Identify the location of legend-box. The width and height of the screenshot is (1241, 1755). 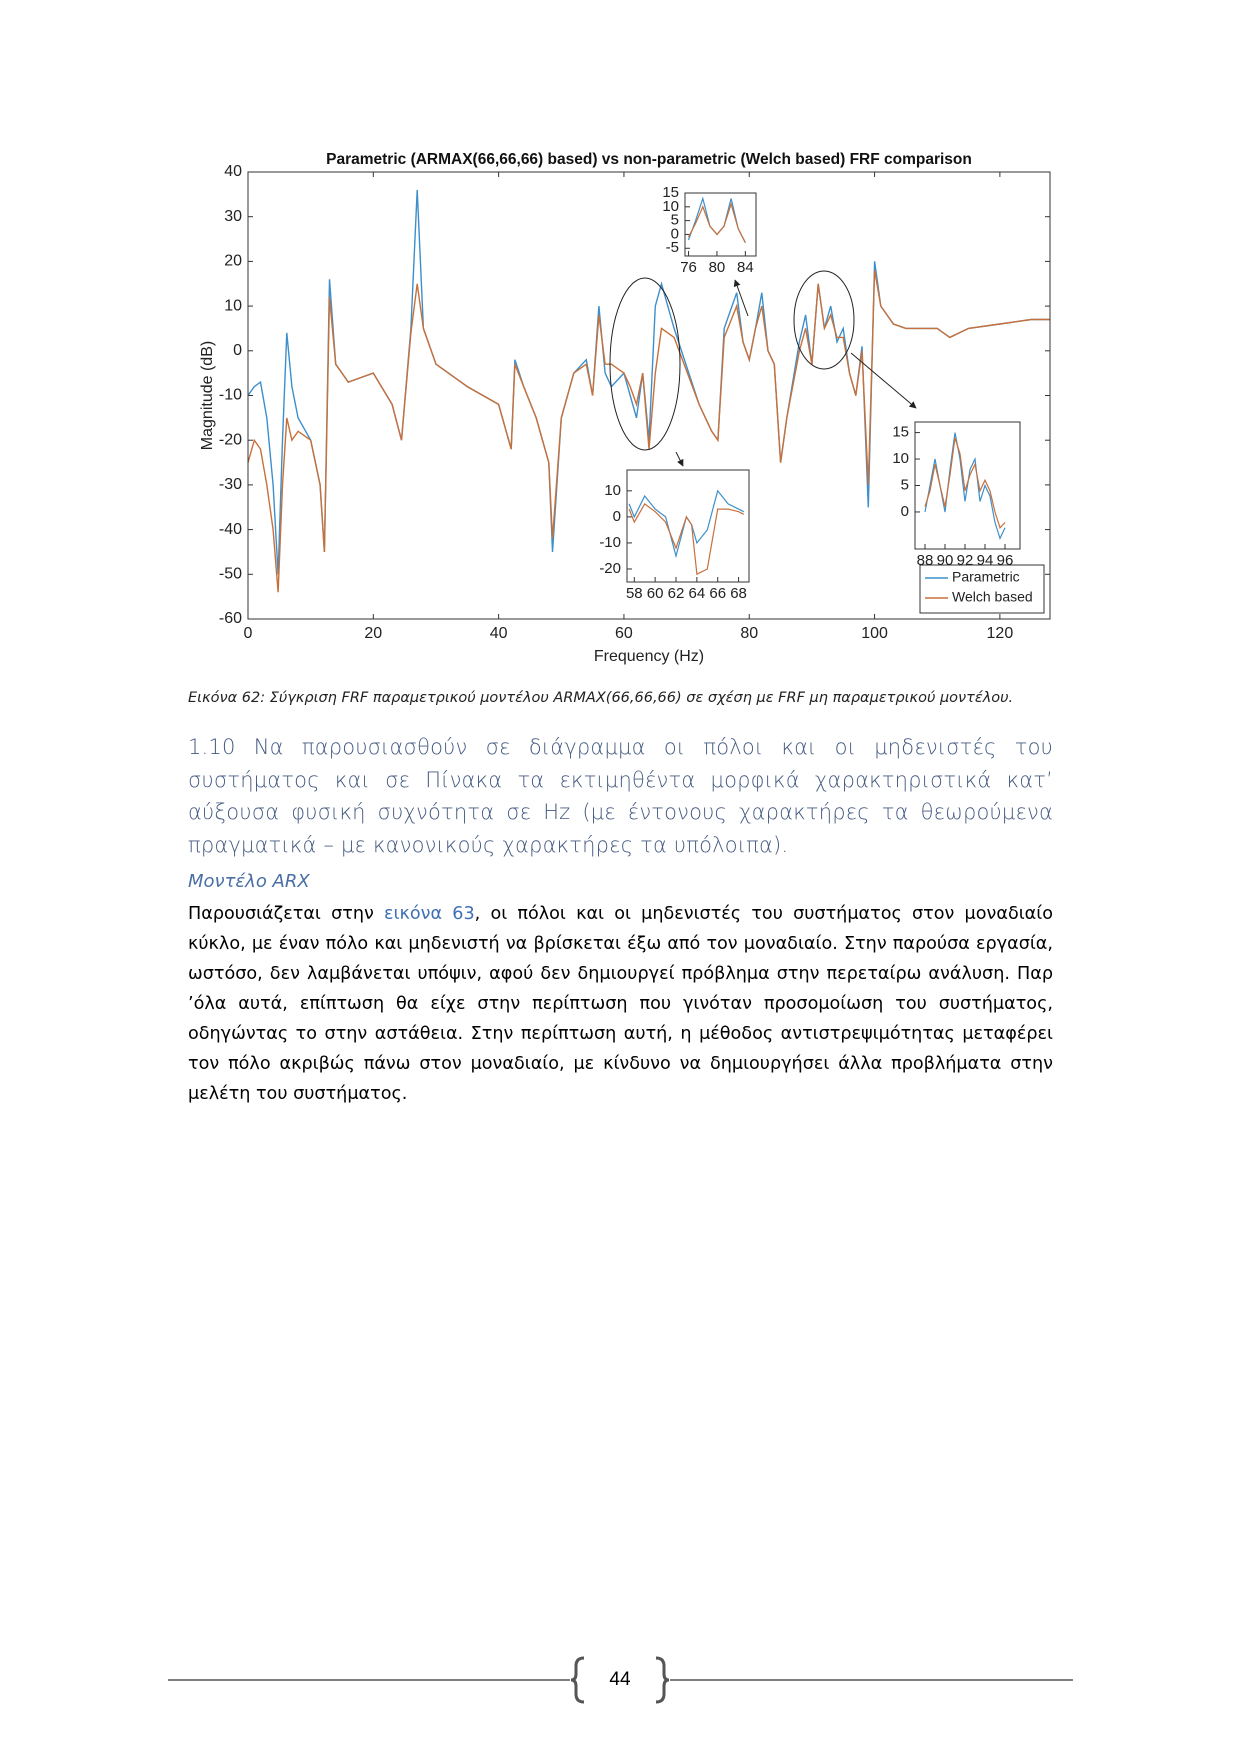
(982, 589).